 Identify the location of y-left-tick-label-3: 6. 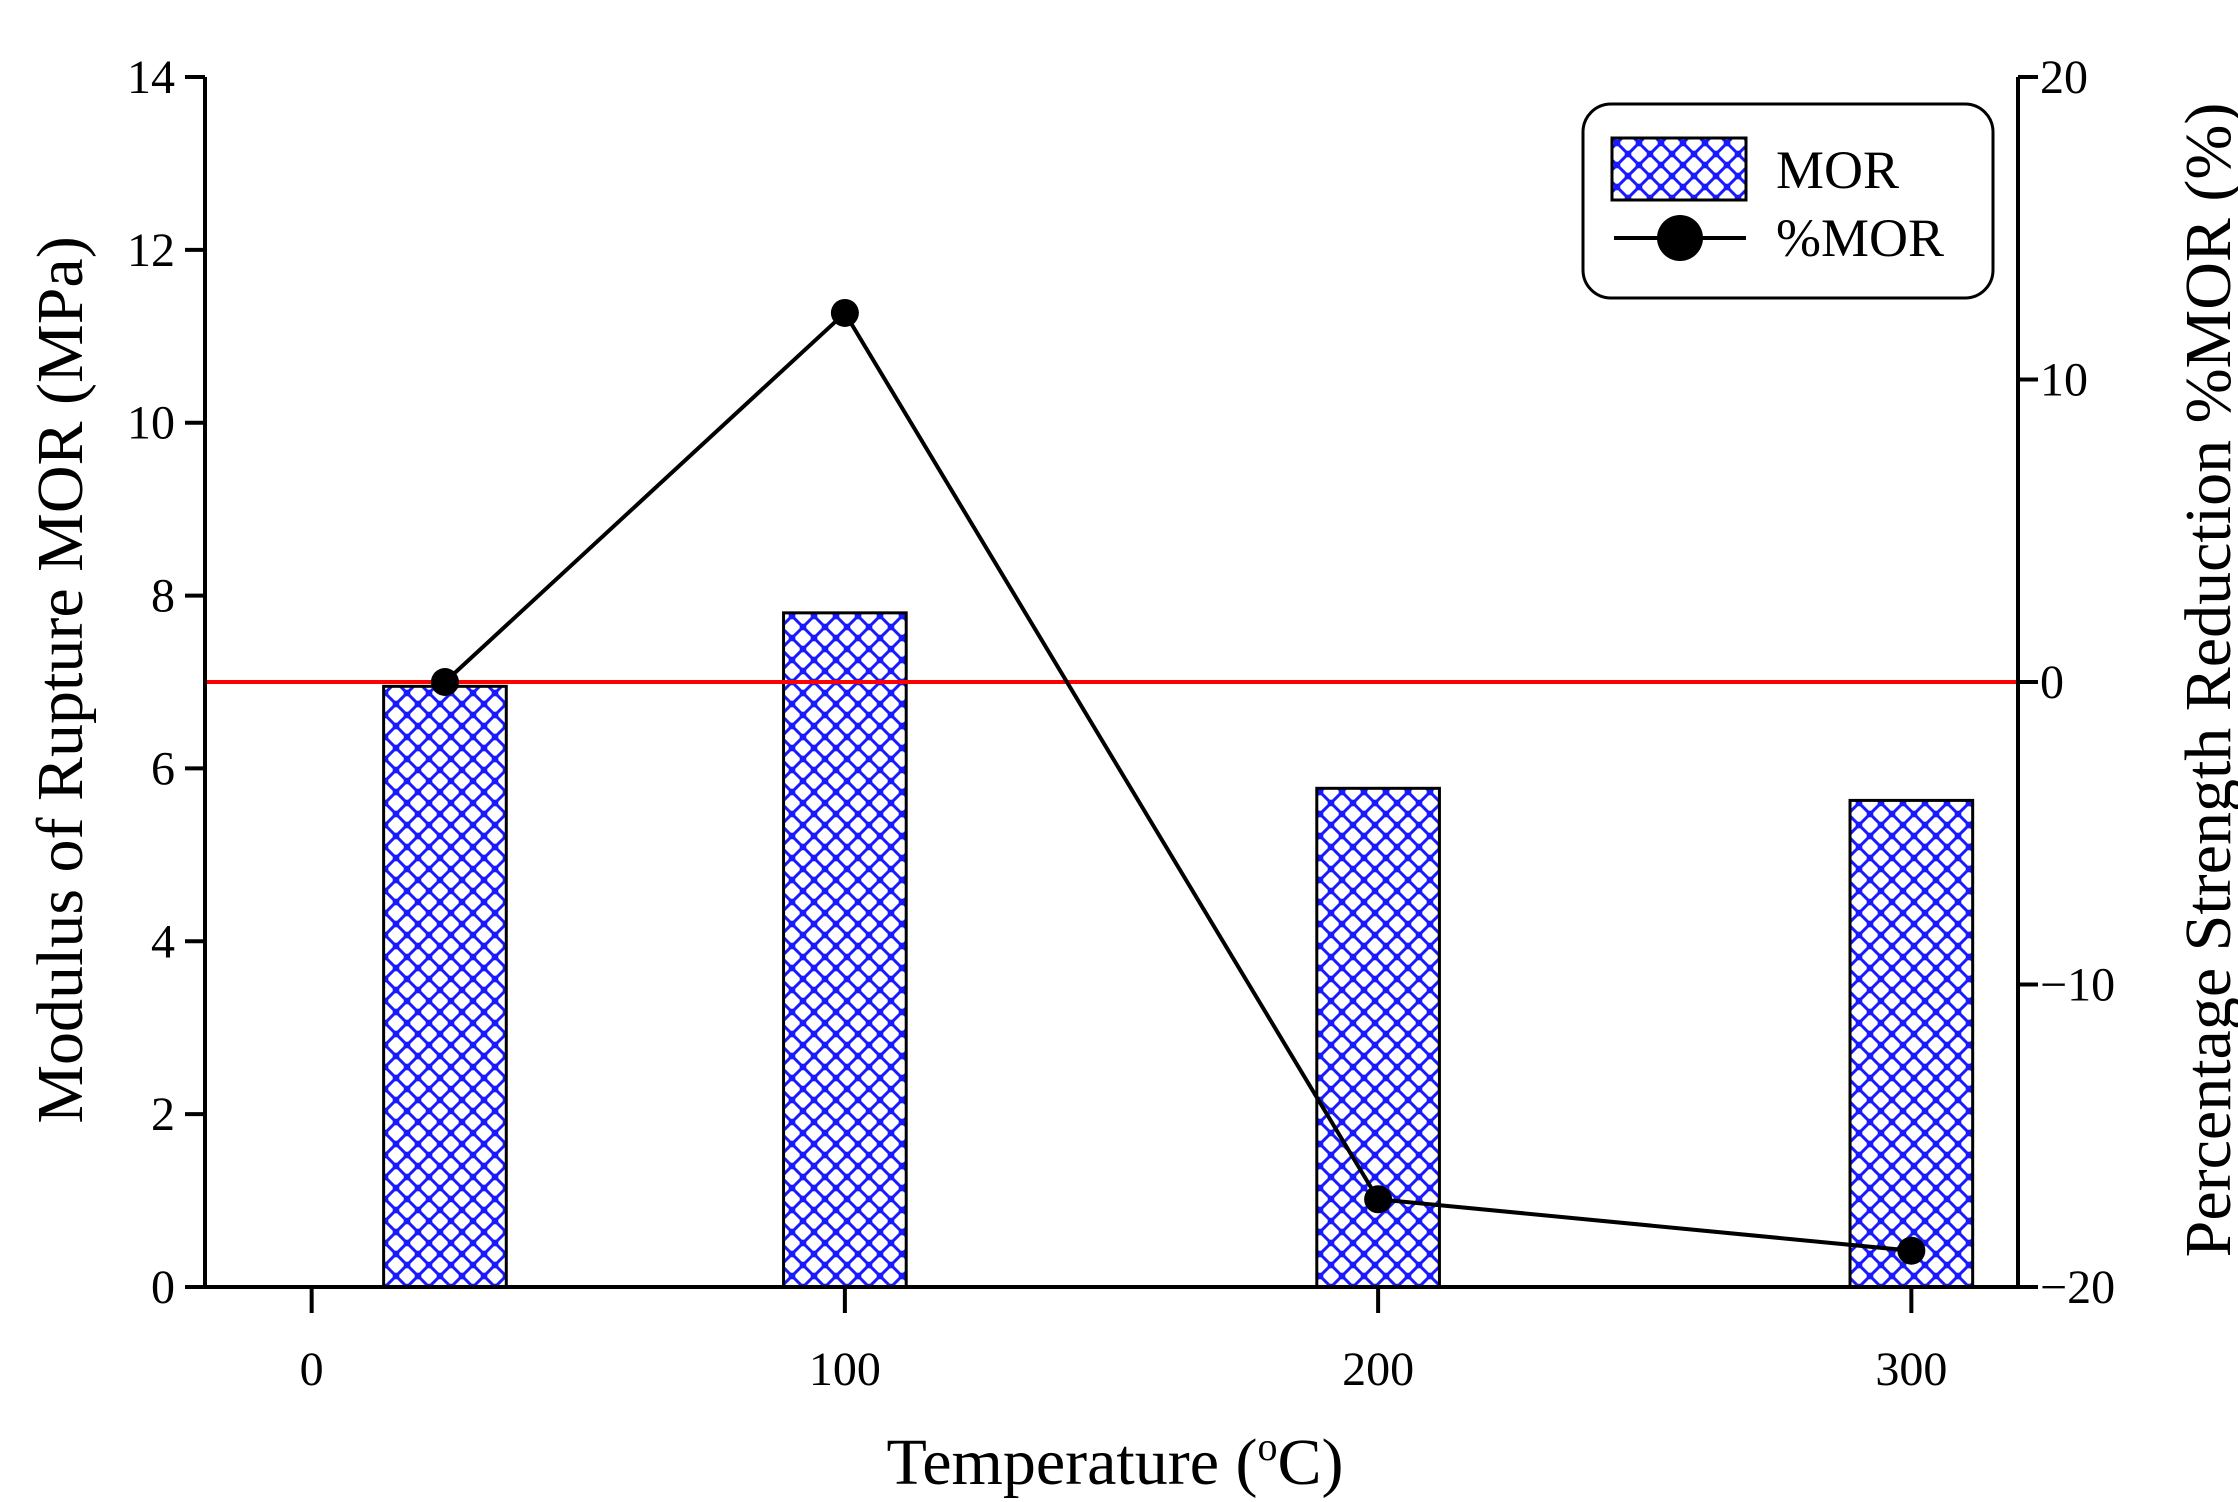
(163, 768).